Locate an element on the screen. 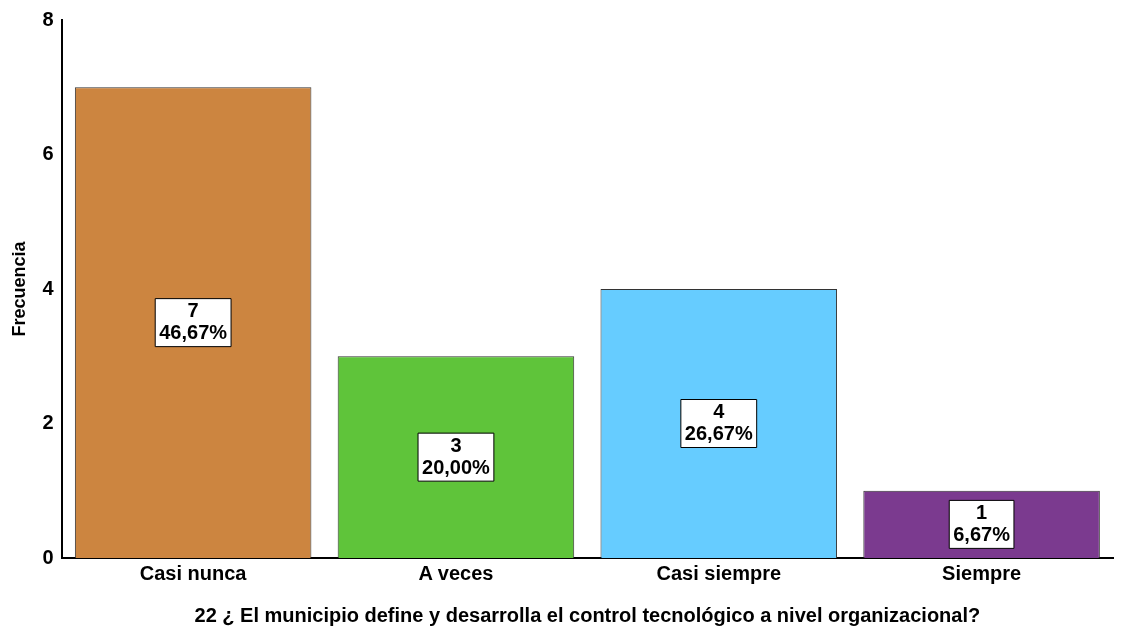  x-tick-label: Casi siempre is located at coordinates (719, 572).